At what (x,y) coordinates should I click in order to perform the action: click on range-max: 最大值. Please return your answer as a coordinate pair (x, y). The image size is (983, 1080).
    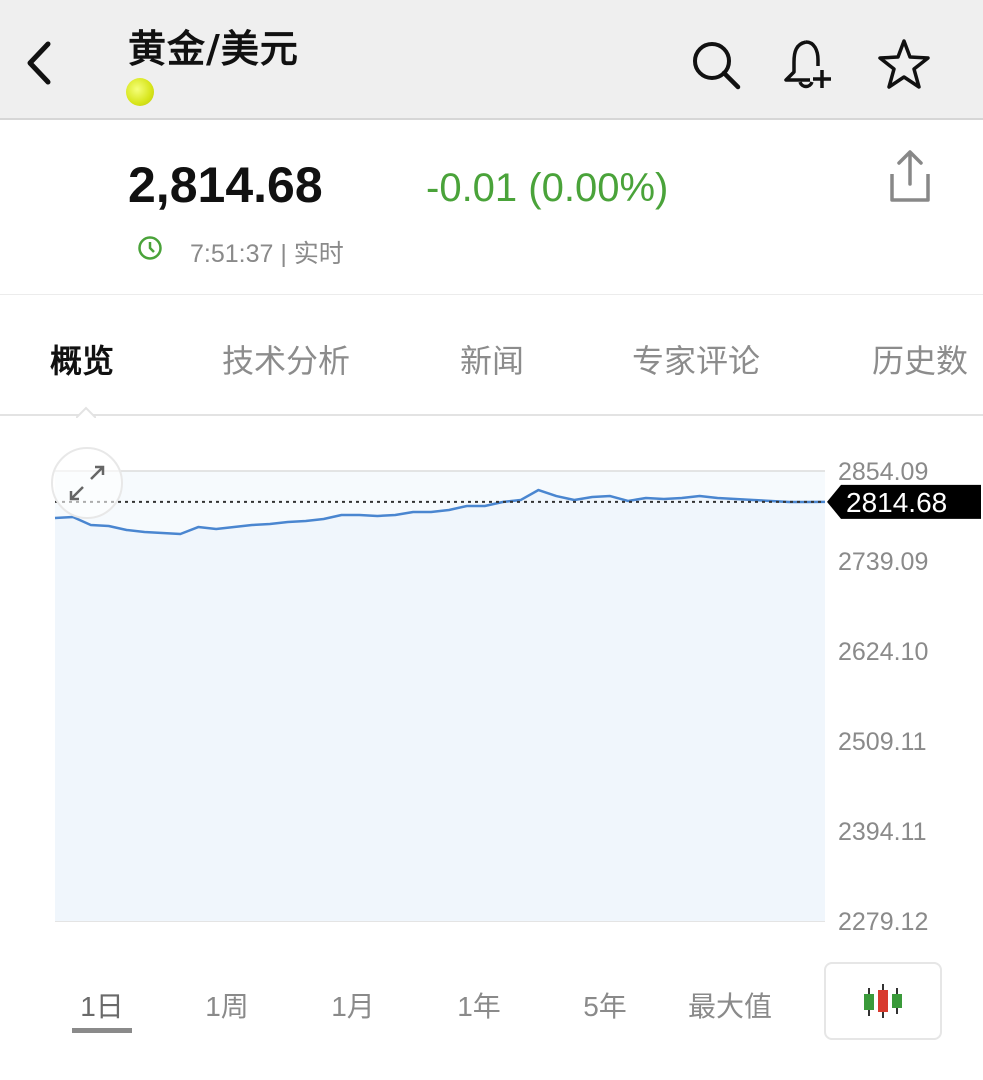
    Looking at the image, I should click on (729, 1006).